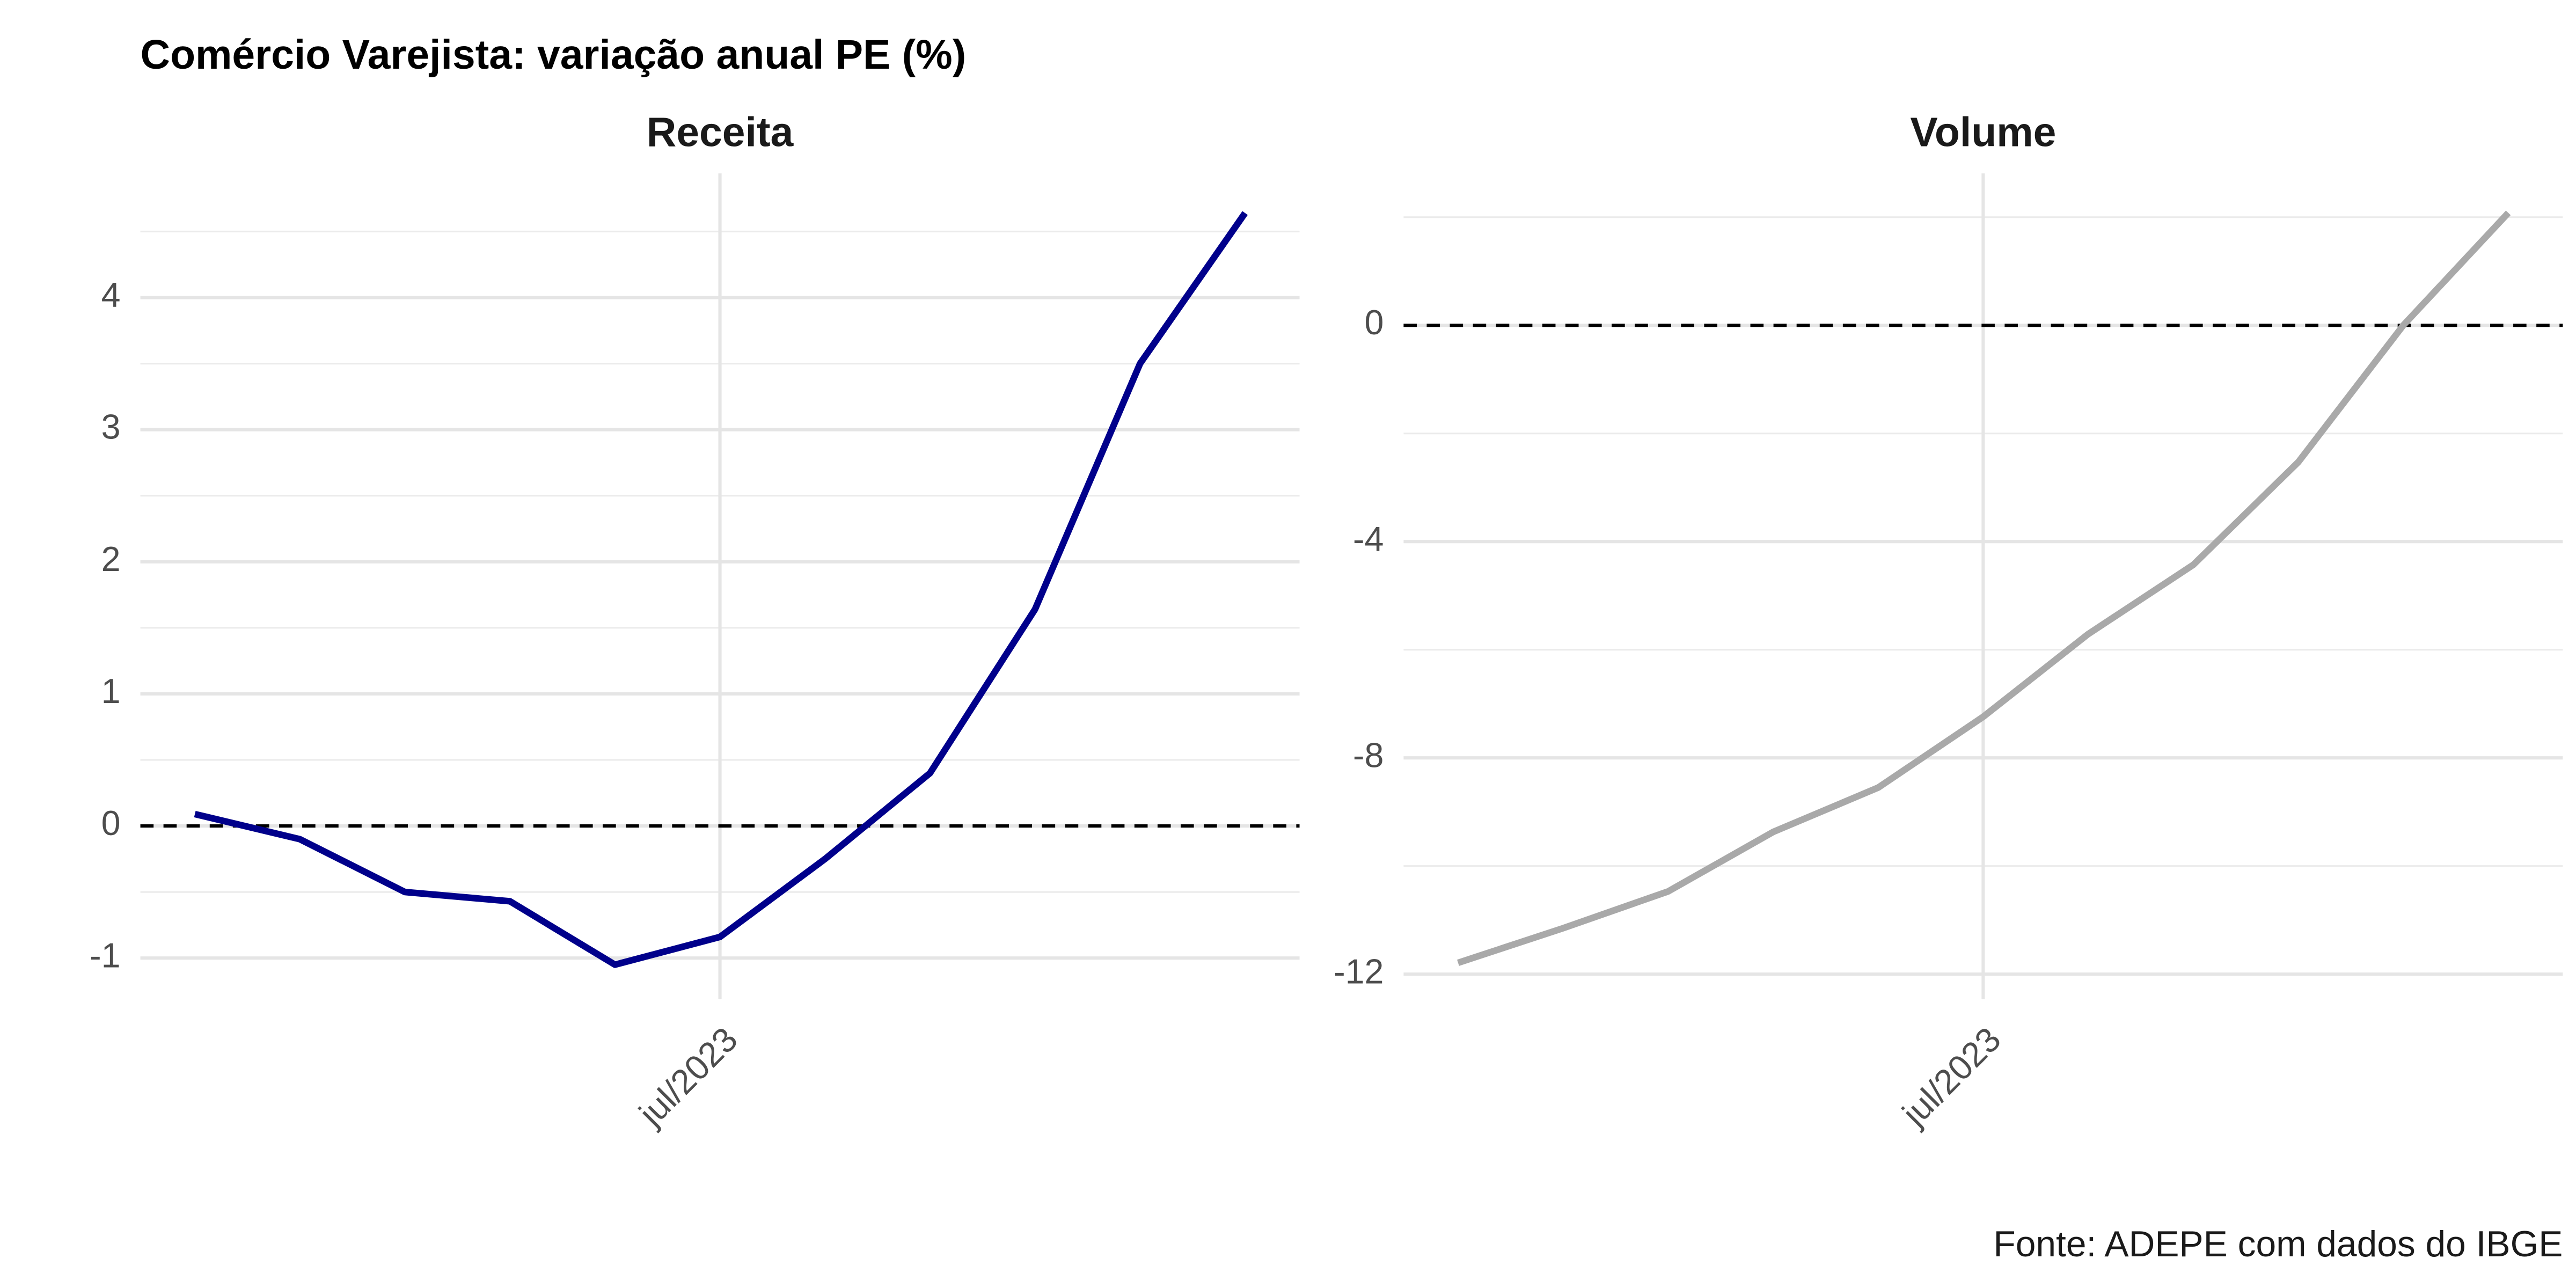  Describe the element at coordinates (111, 559) in the screenshot. I see `y-tick-label: 2` at that location.